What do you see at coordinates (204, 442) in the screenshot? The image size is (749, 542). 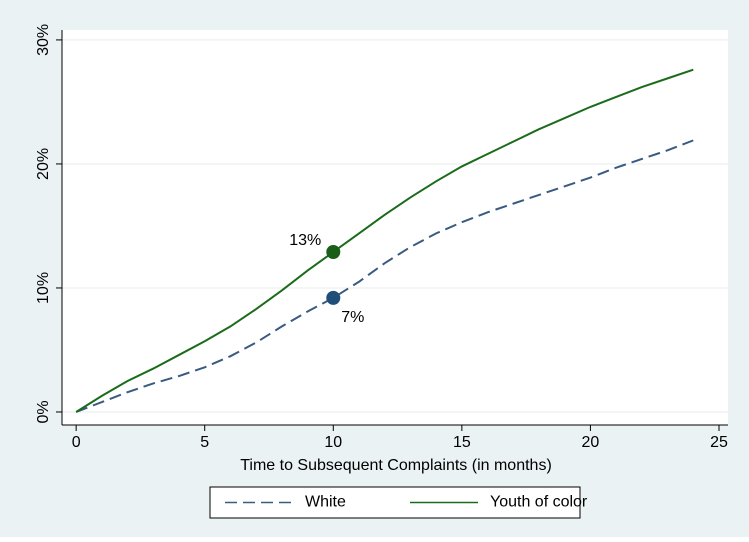 I see `x-tick-label: 5` at bounding box center [204, 442].